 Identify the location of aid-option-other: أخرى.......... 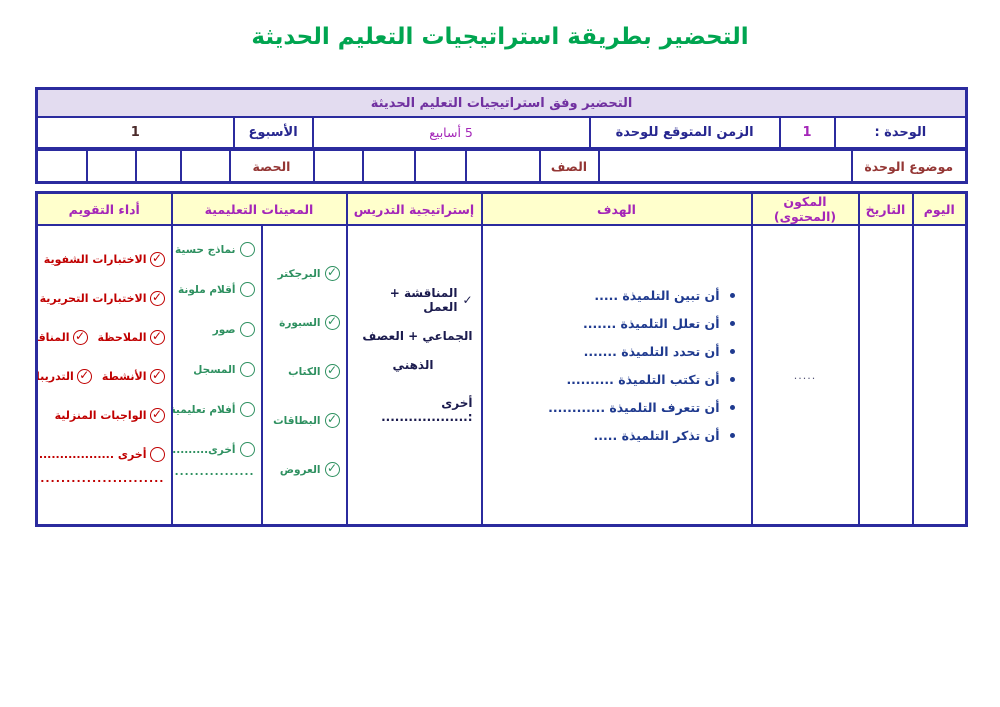
(214, 449).